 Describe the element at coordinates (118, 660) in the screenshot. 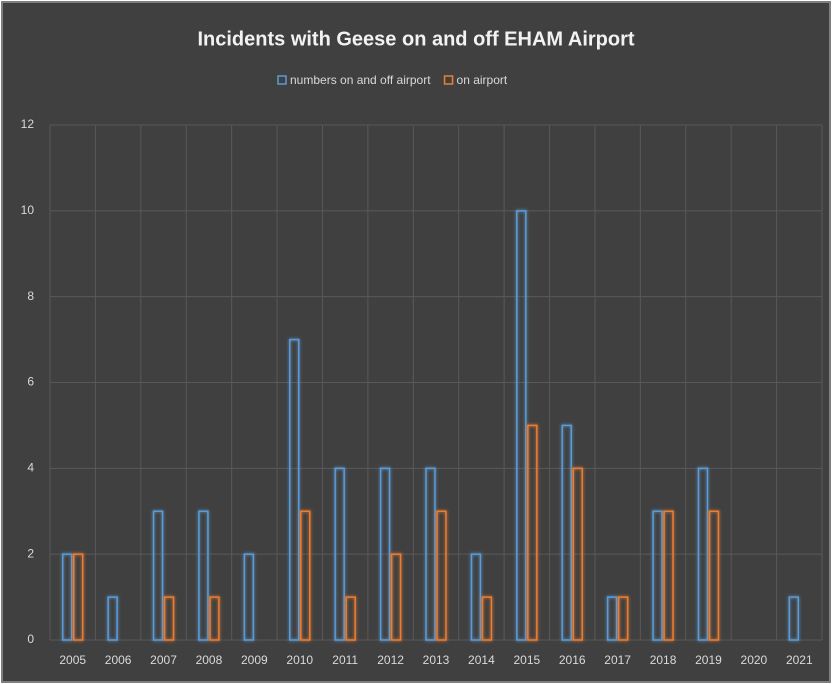

I see `x-tick-label: 2006` at that location.